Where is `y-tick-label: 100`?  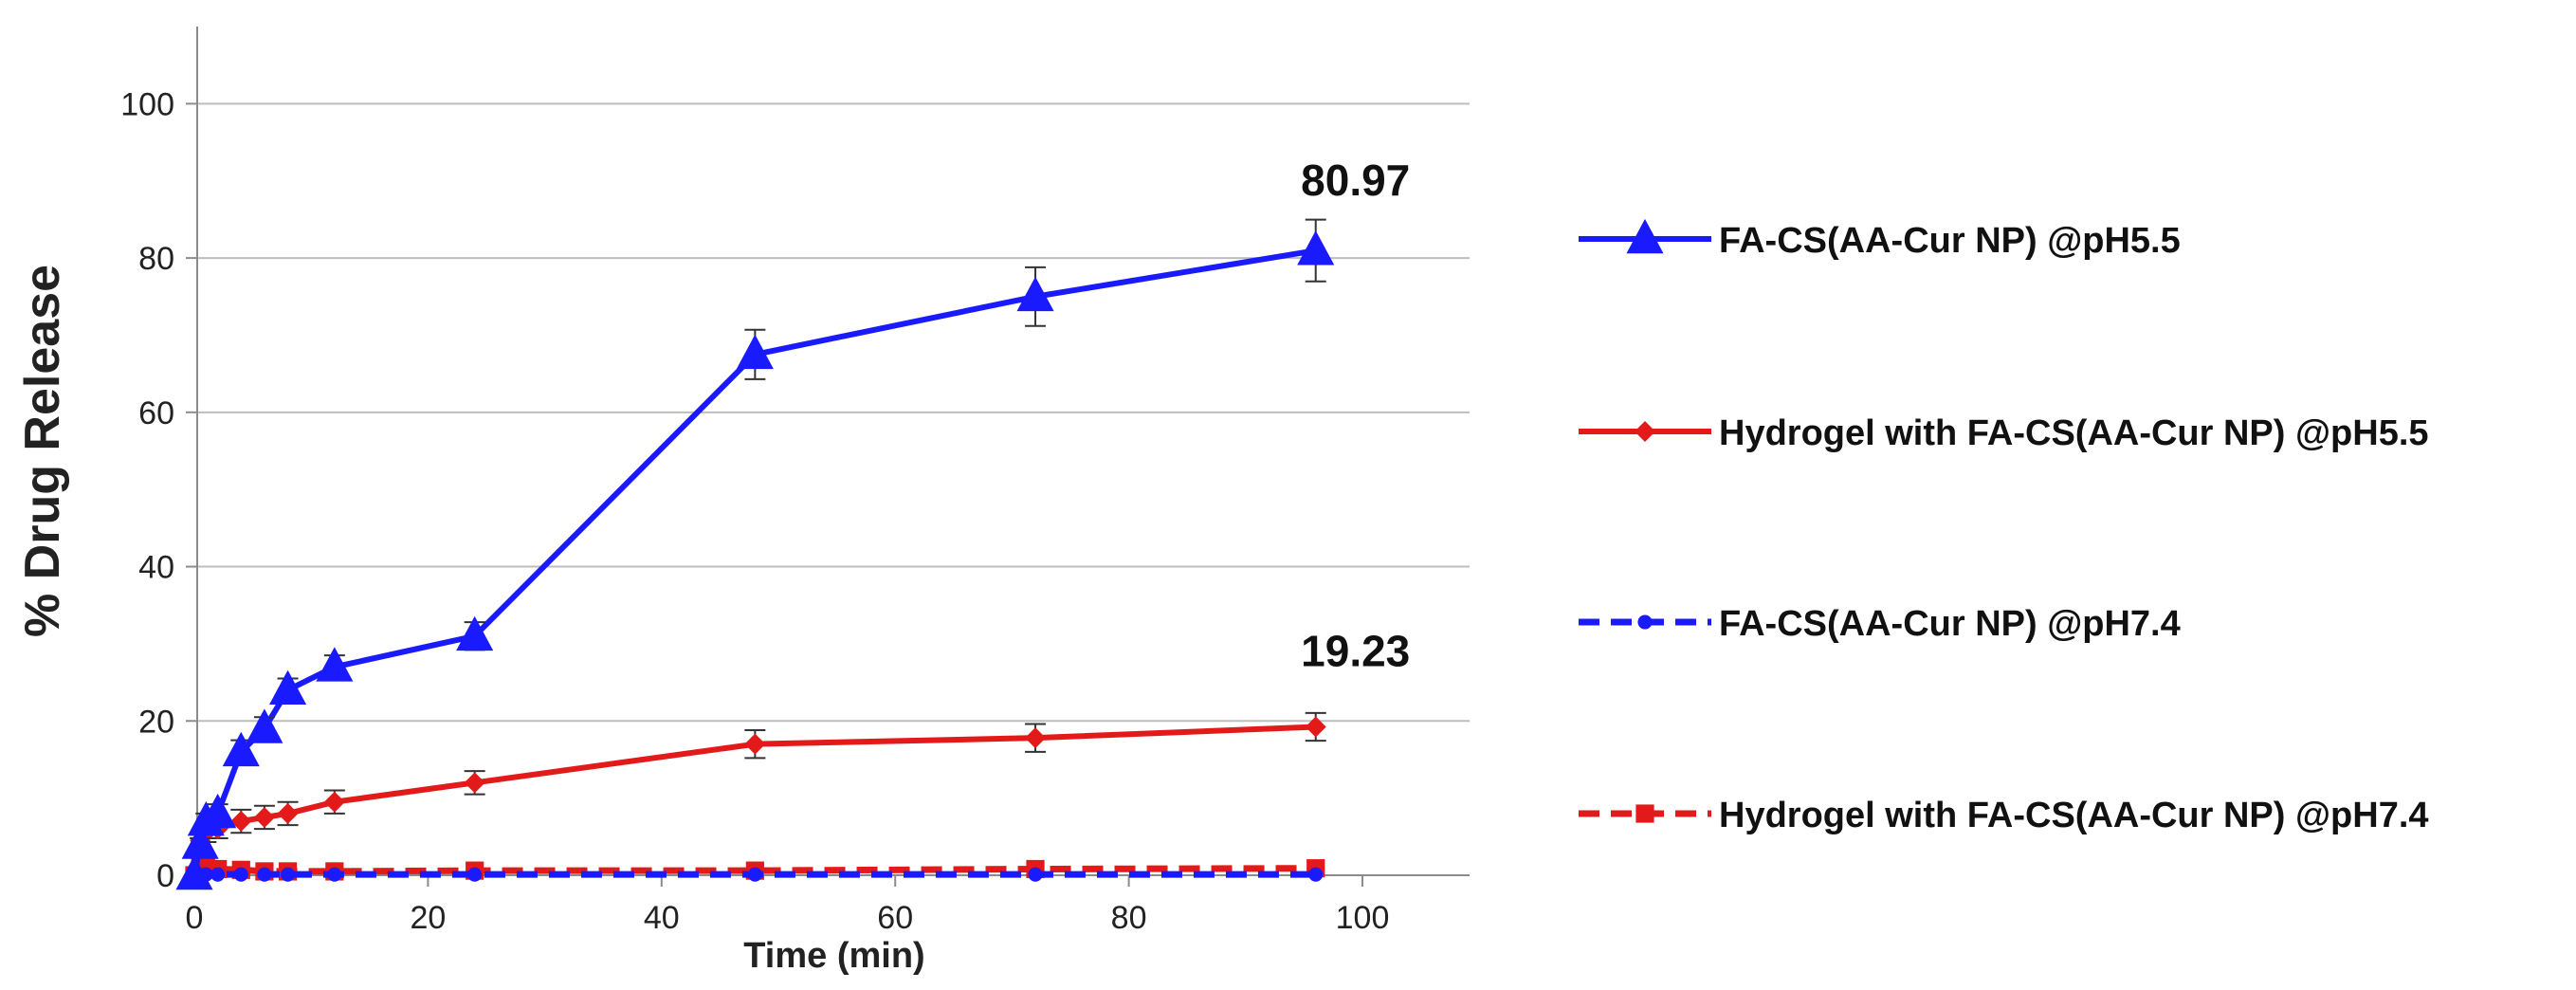
y-tick-label: 100 is located at coordinates (147, 104).